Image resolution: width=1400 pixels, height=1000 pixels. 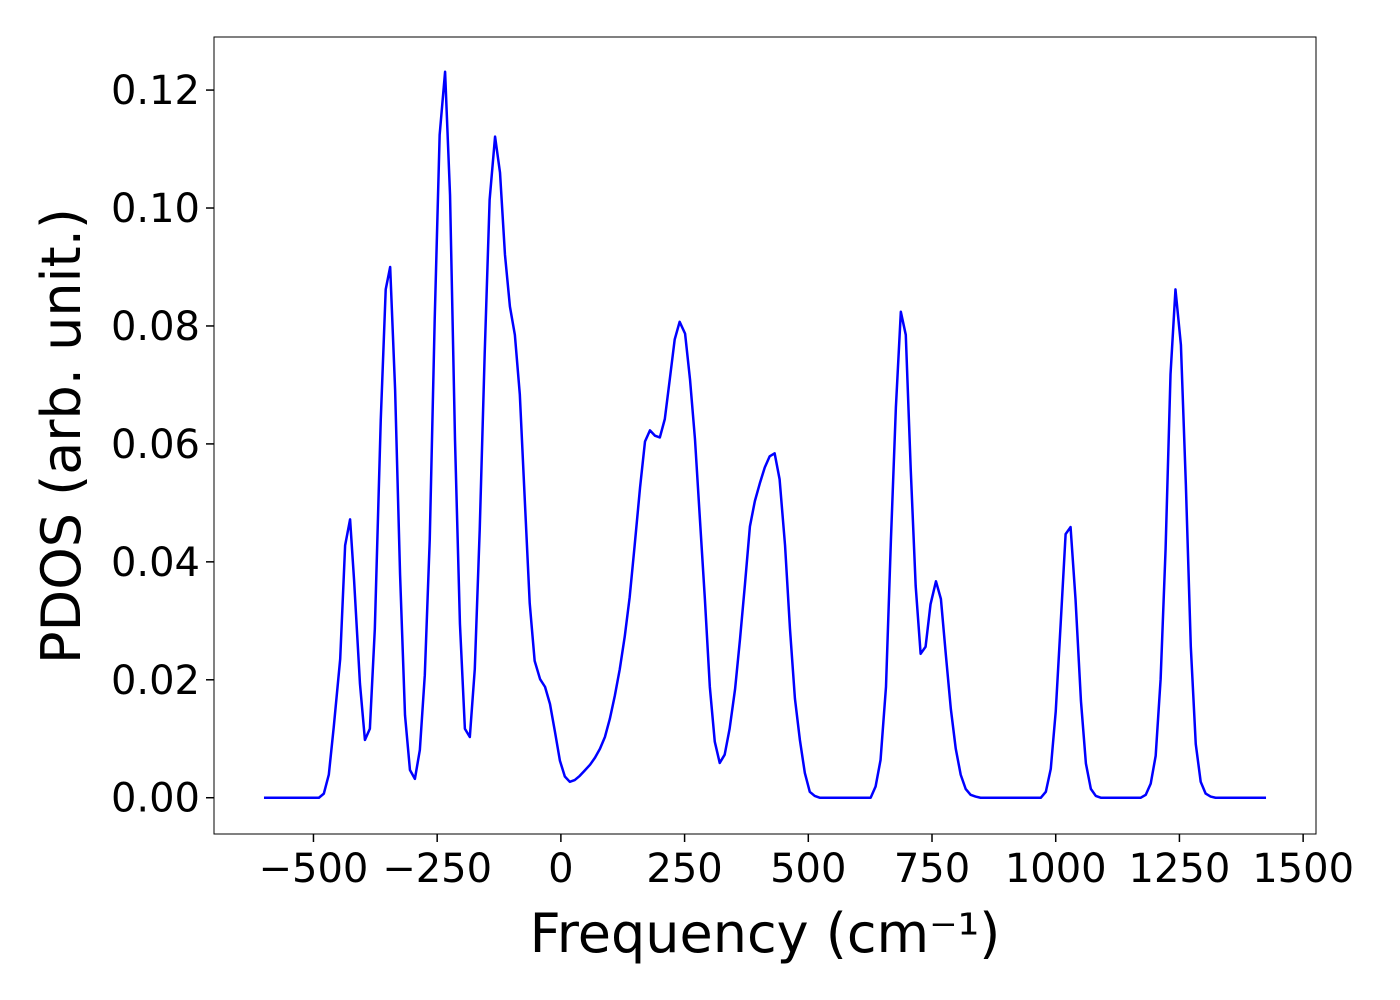 What do you see at coordinates (1180, 869) in the screenshot?
I see `x-tick-label: 1250` at bounding box center [1180, 869].